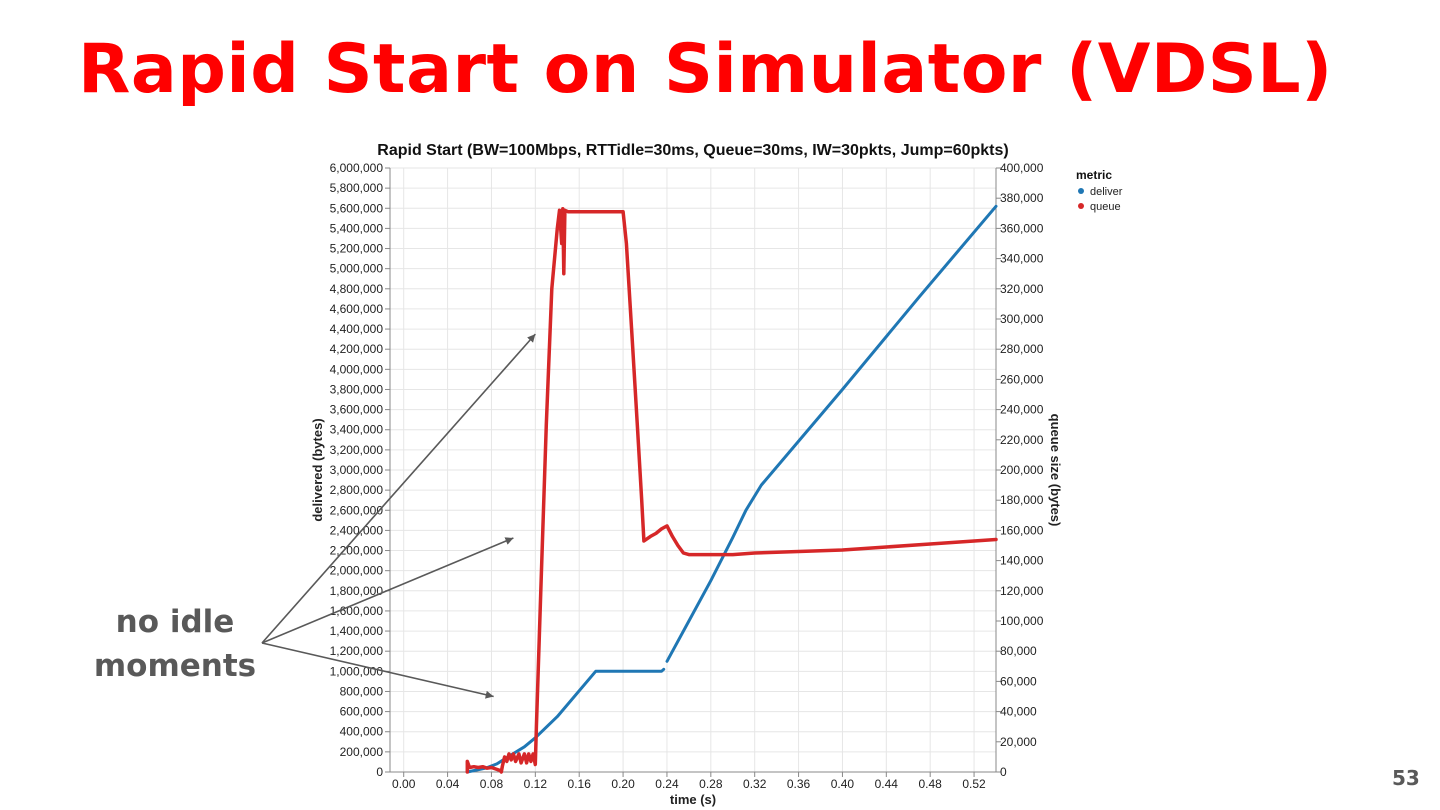  I want to click on annotation-text: no idle moments, so click(175, 644).